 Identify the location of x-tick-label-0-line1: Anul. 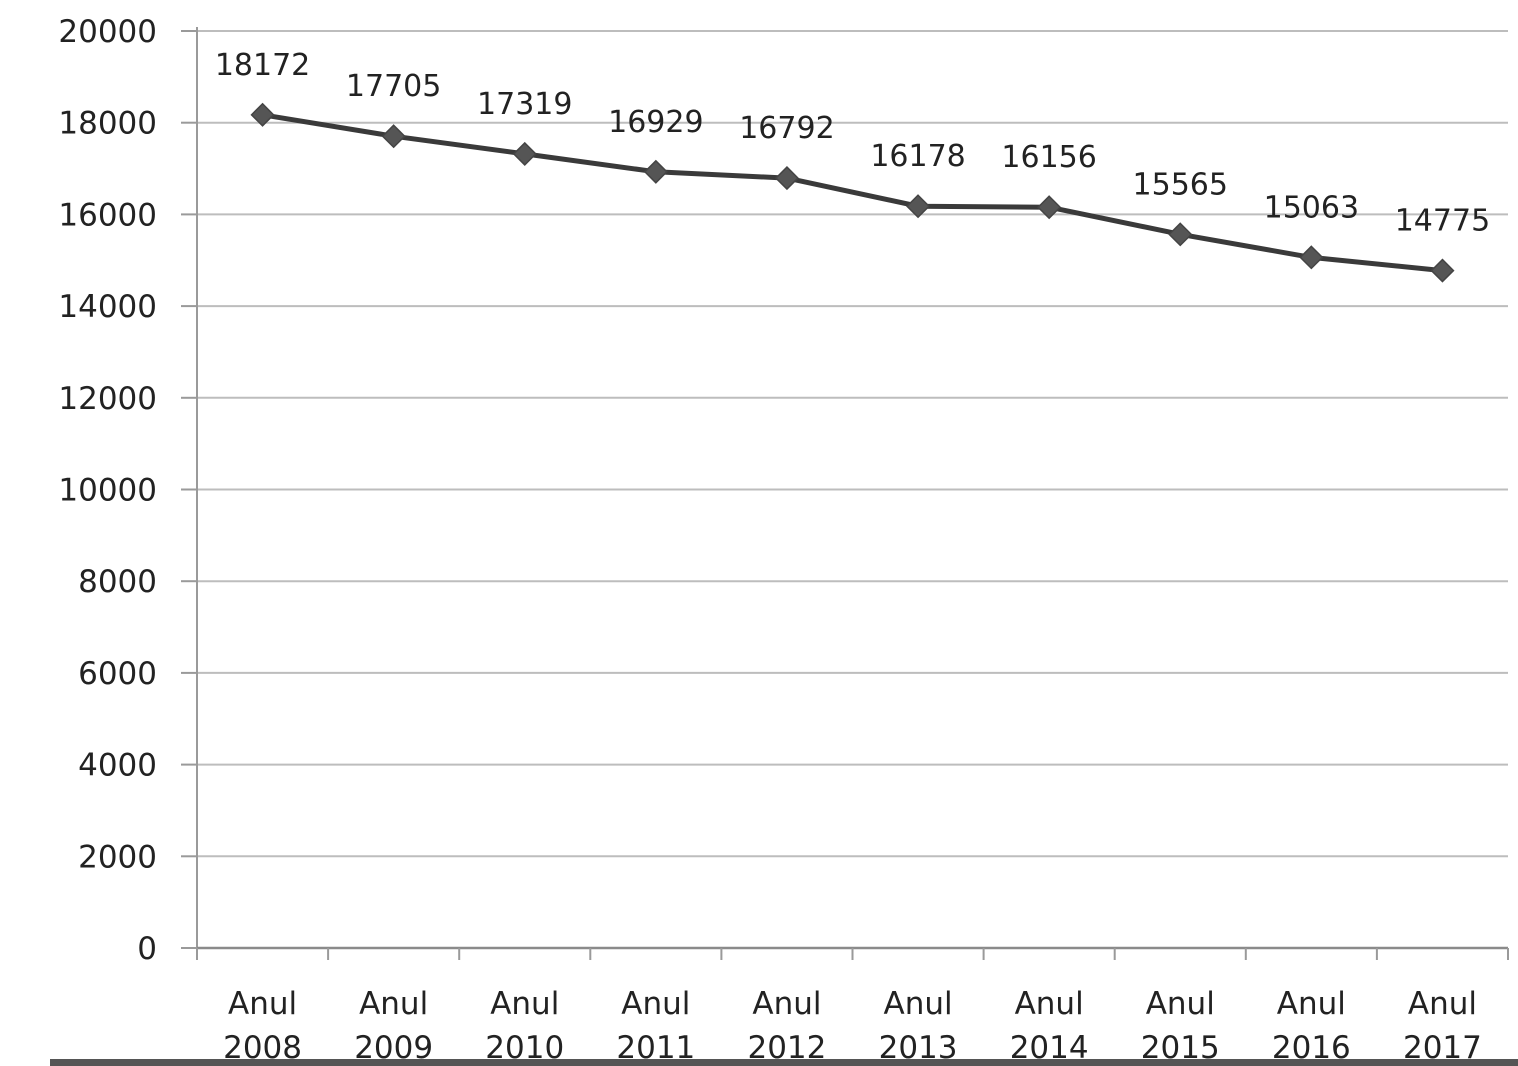
(262, 1004).